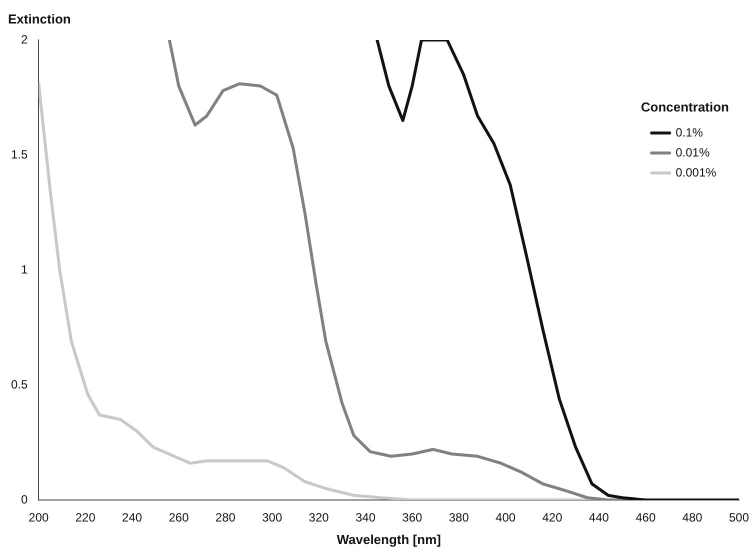  Describe the element at coordinates (690, 132) in the screenshot. I see `legend-label: 0.1%` at that location.